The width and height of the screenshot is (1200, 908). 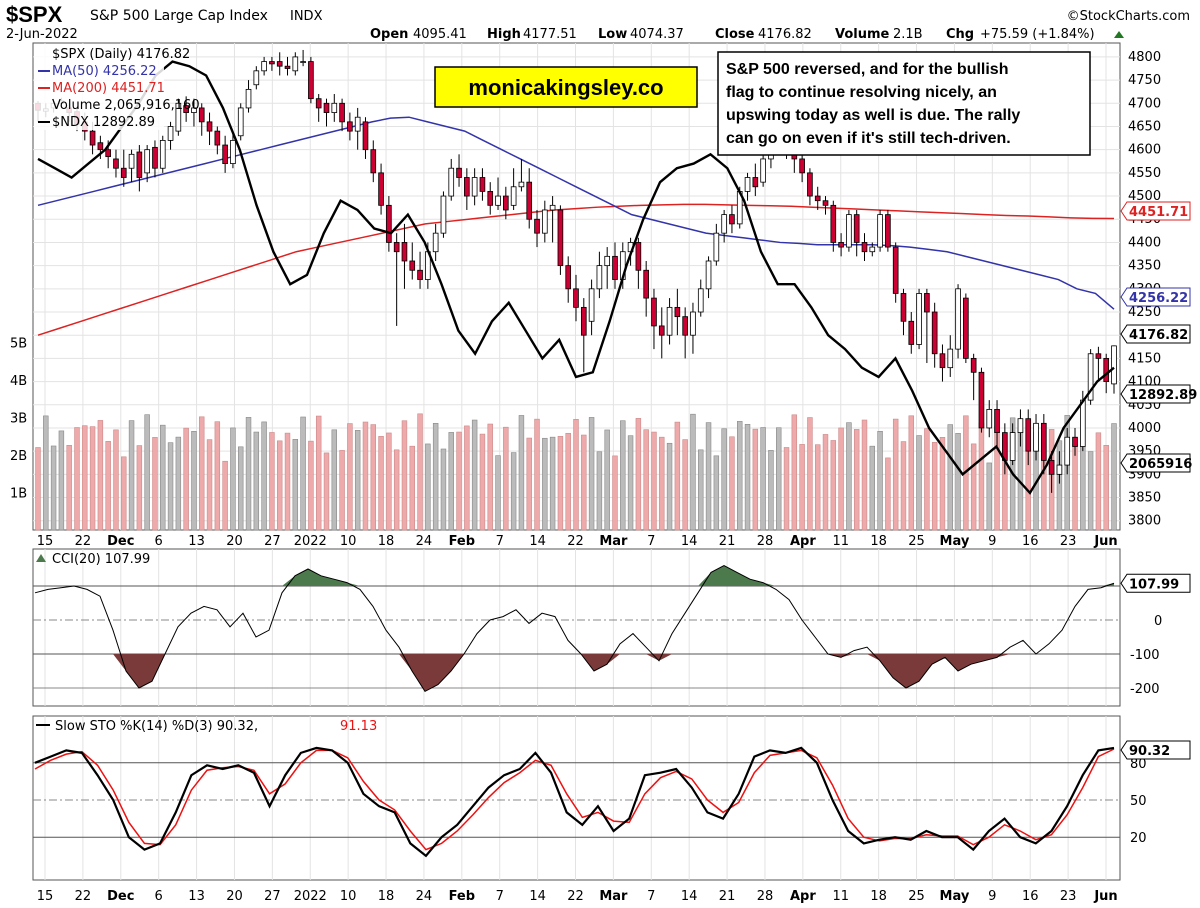 I want to click on x-tick-label: May, so click(x=955, y=541).